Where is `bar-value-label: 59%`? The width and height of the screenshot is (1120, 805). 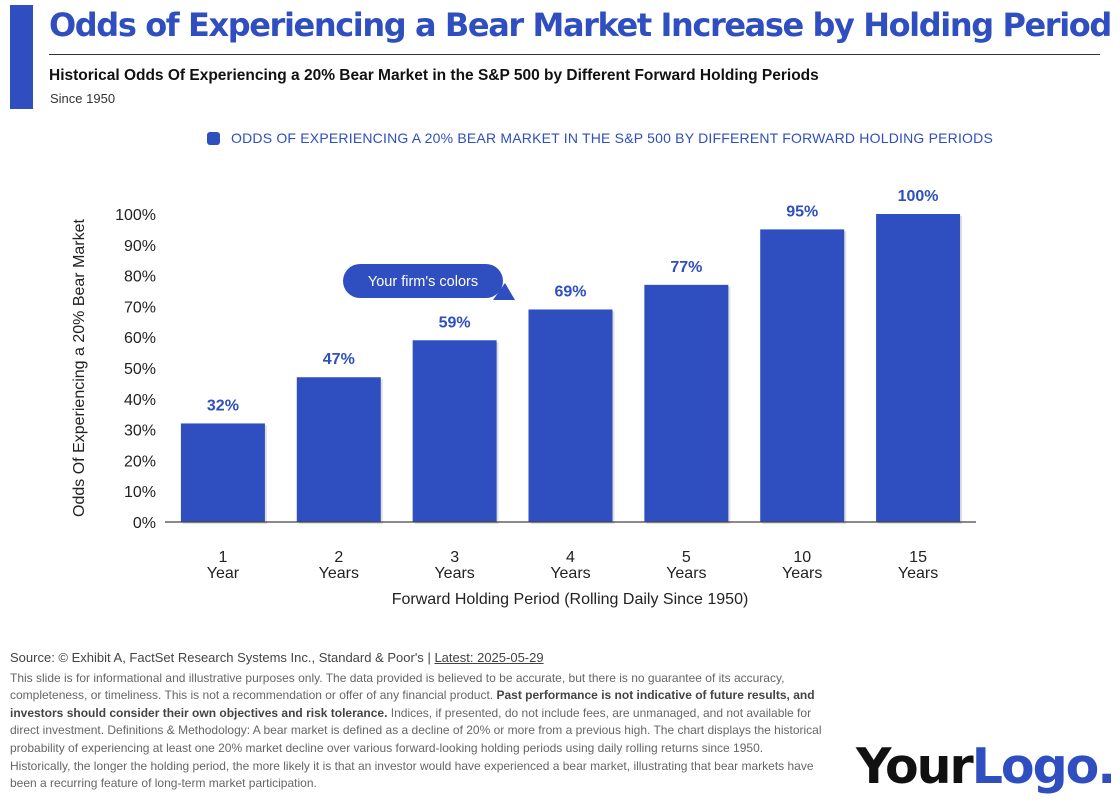
bar-value-label: 59% is located at coordinates (455, 322).